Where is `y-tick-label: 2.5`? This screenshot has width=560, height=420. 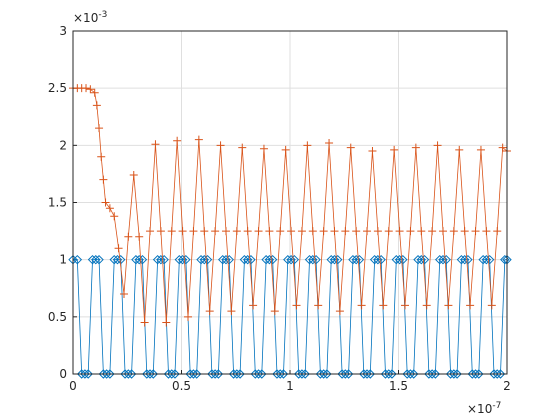 y-tick-label: 2.5 is located at coordinates (57, 88).